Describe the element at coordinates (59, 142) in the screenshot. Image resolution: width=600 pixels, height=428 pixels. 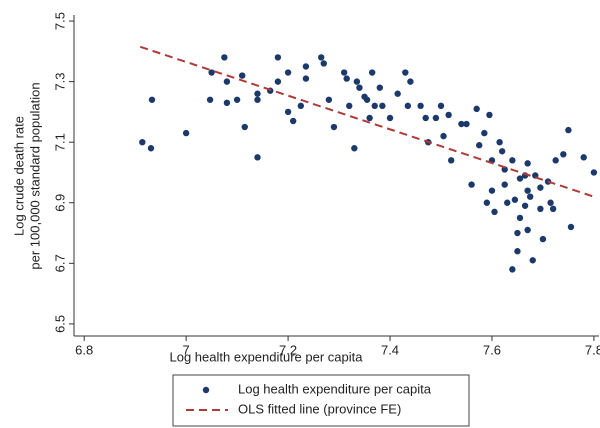
I see `y-tick-label: 7.1` at that location.